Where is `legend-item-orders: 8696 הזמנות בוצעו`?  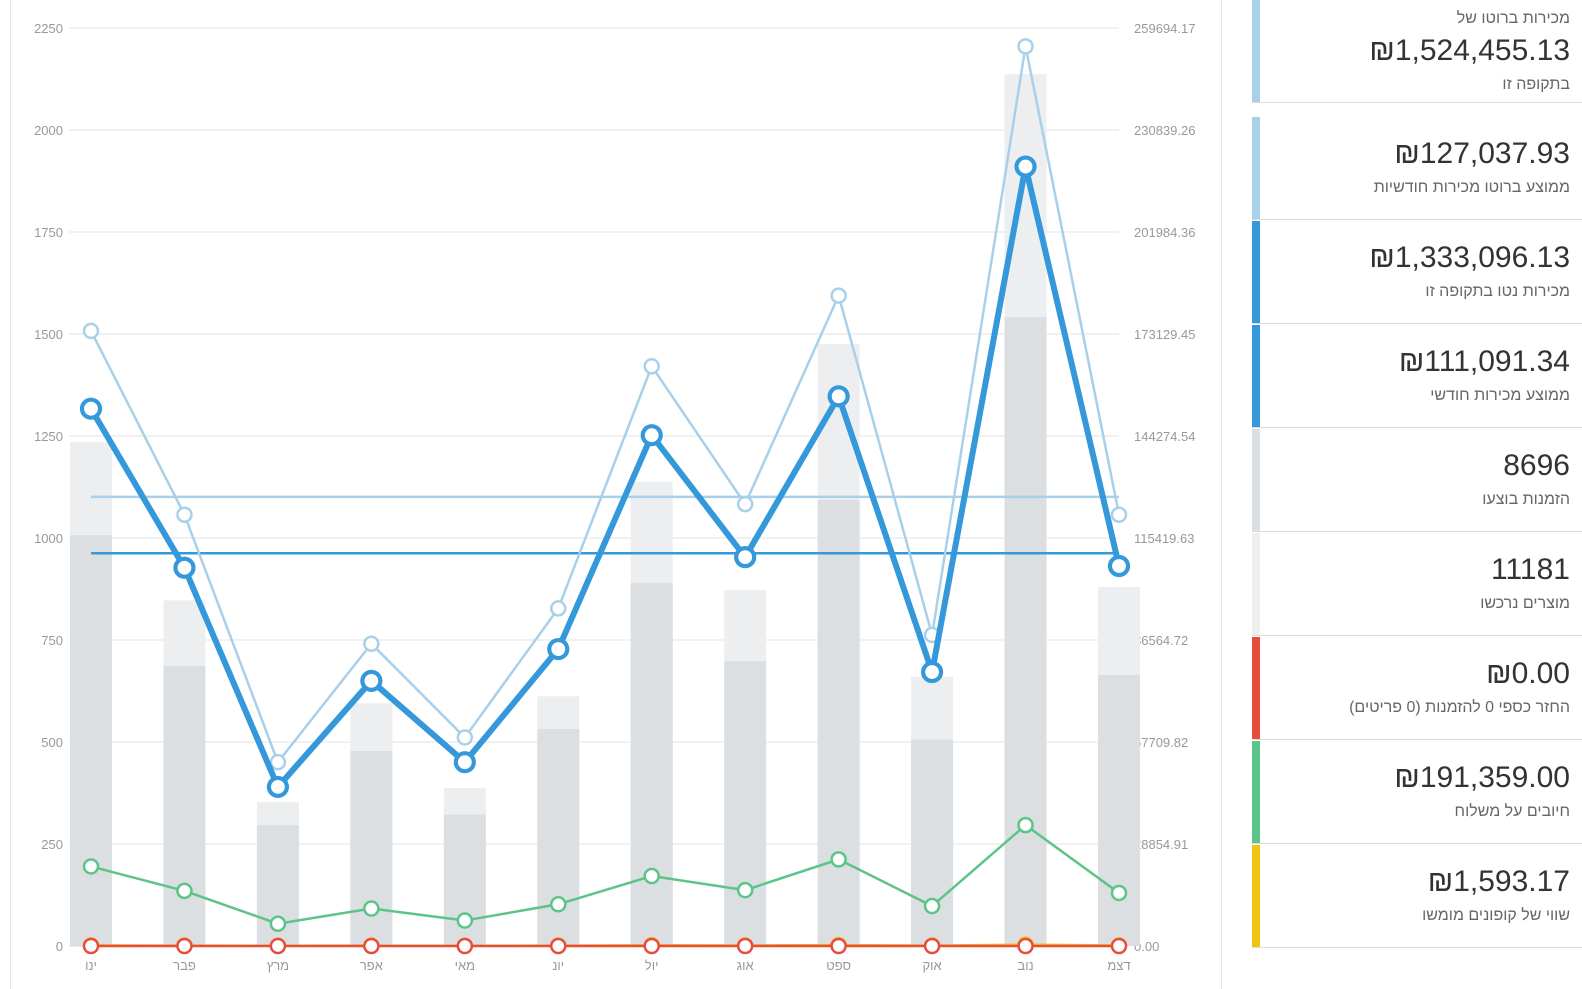
legend-item-orders: 8696 הזמנות בוצעו is located at coordinates (1417, 480).